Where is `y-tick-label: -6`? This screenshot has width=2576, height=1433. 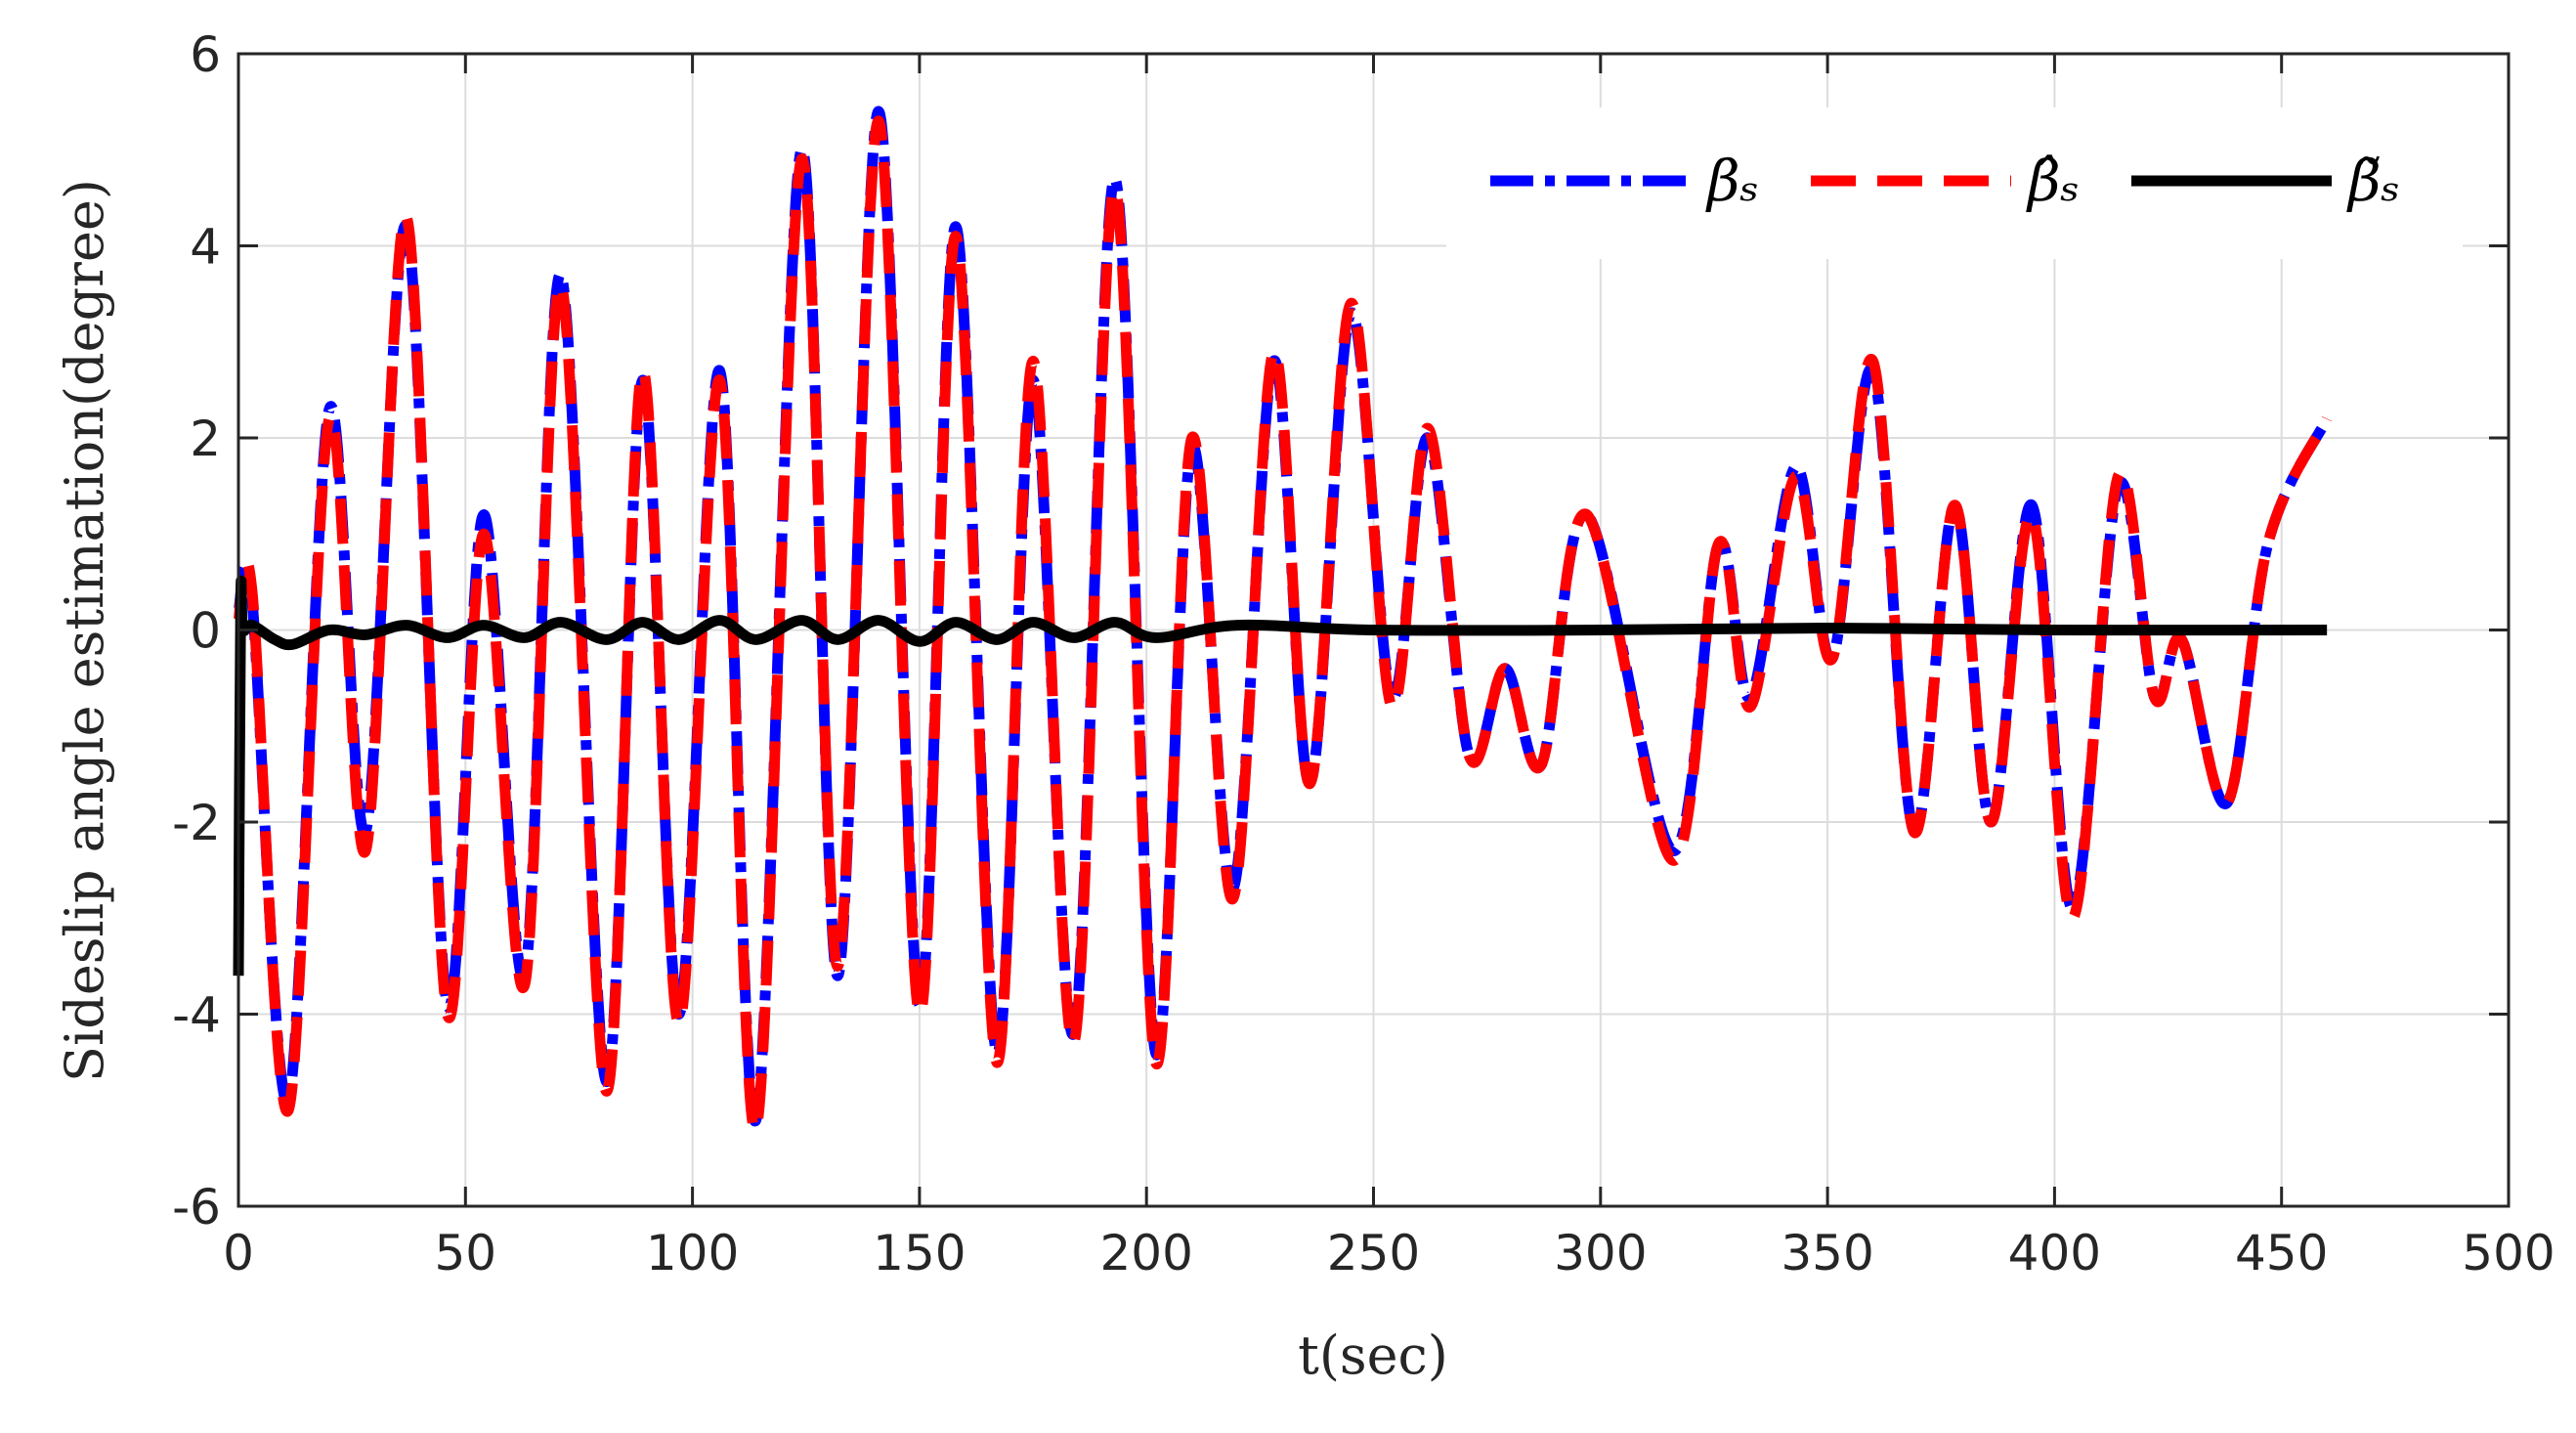
y-tick-label: -6 is located at coordinates (196, 1207).